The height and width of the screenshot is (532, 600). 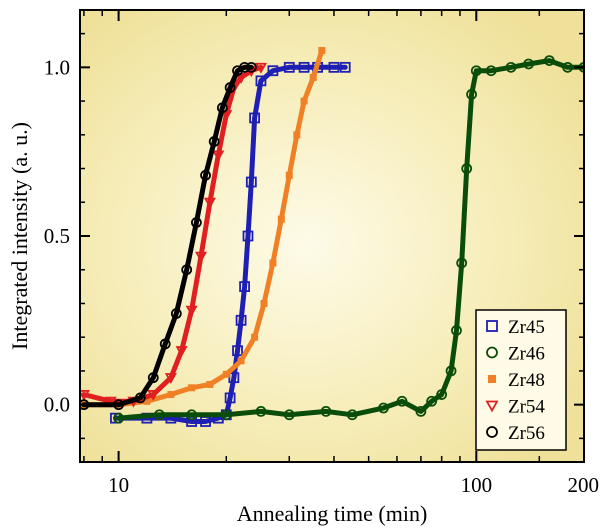 I want to click on y-axis-title: Integrated intensity (a. u.), so click(x=19, y=236).